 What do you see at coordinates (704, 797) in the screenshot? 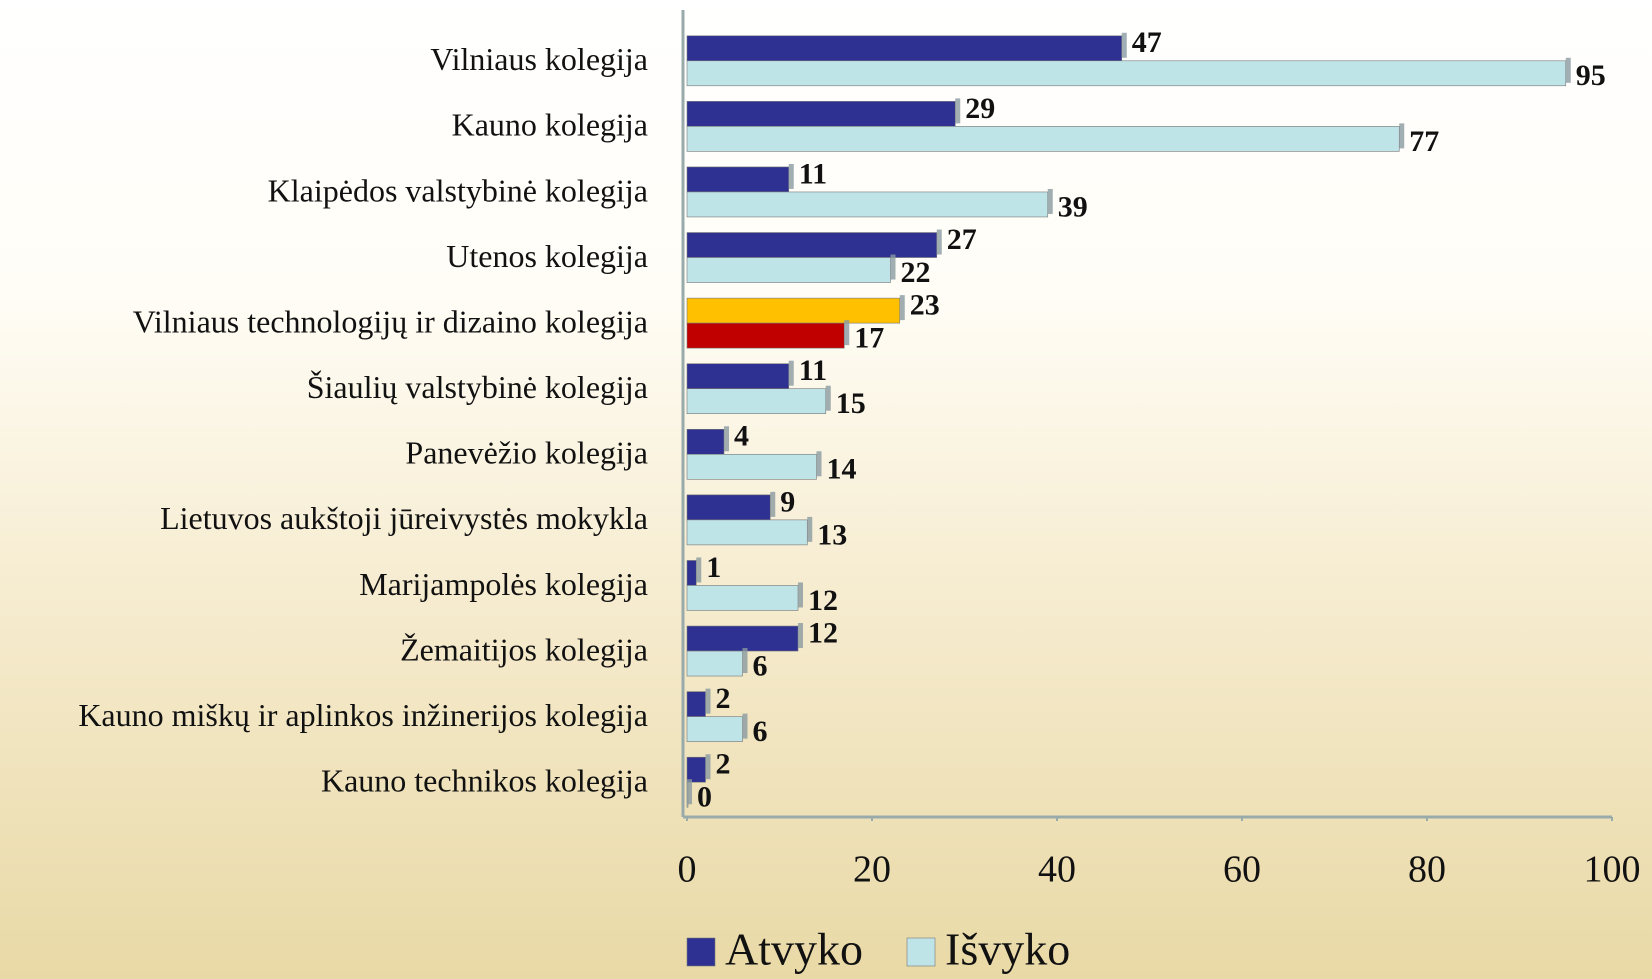
I see `value-label: 0` at bounding box center [704, 797].